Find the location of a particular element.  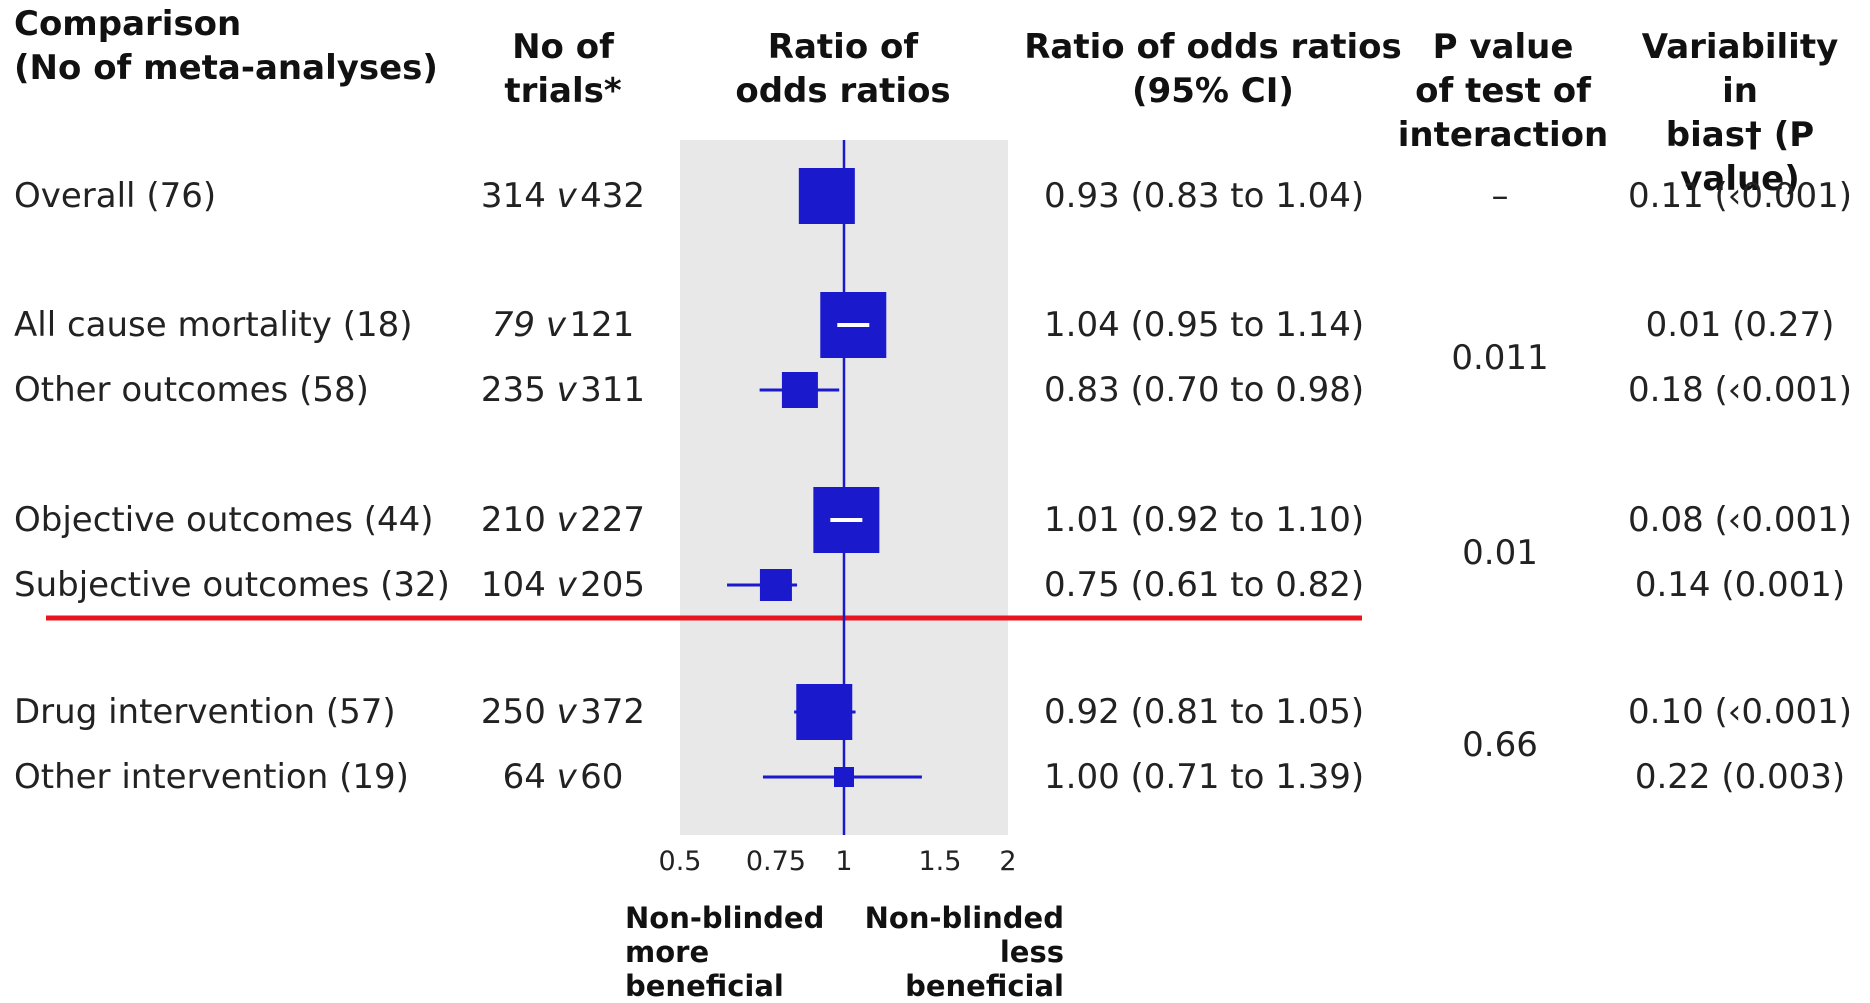

interaction-p-value: 0.66 is located at coordinates (1500, 745).